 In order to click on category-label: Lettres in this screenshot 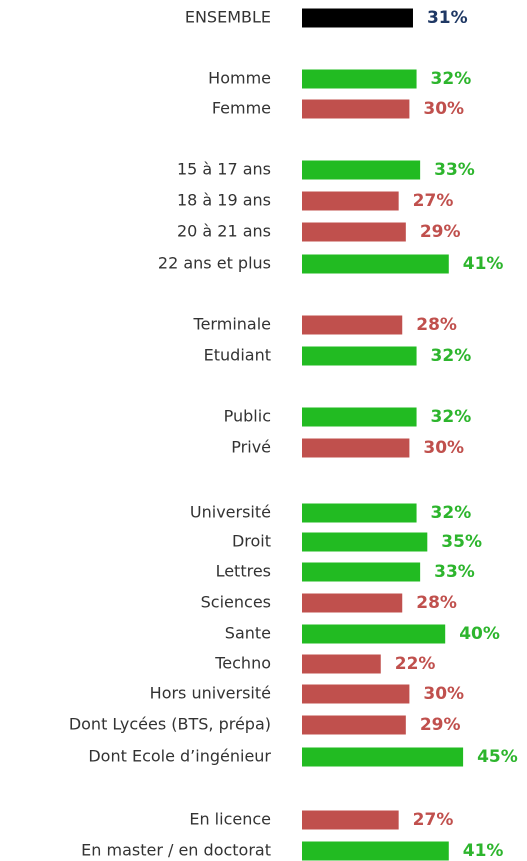, I will do `click(243, 571)`.